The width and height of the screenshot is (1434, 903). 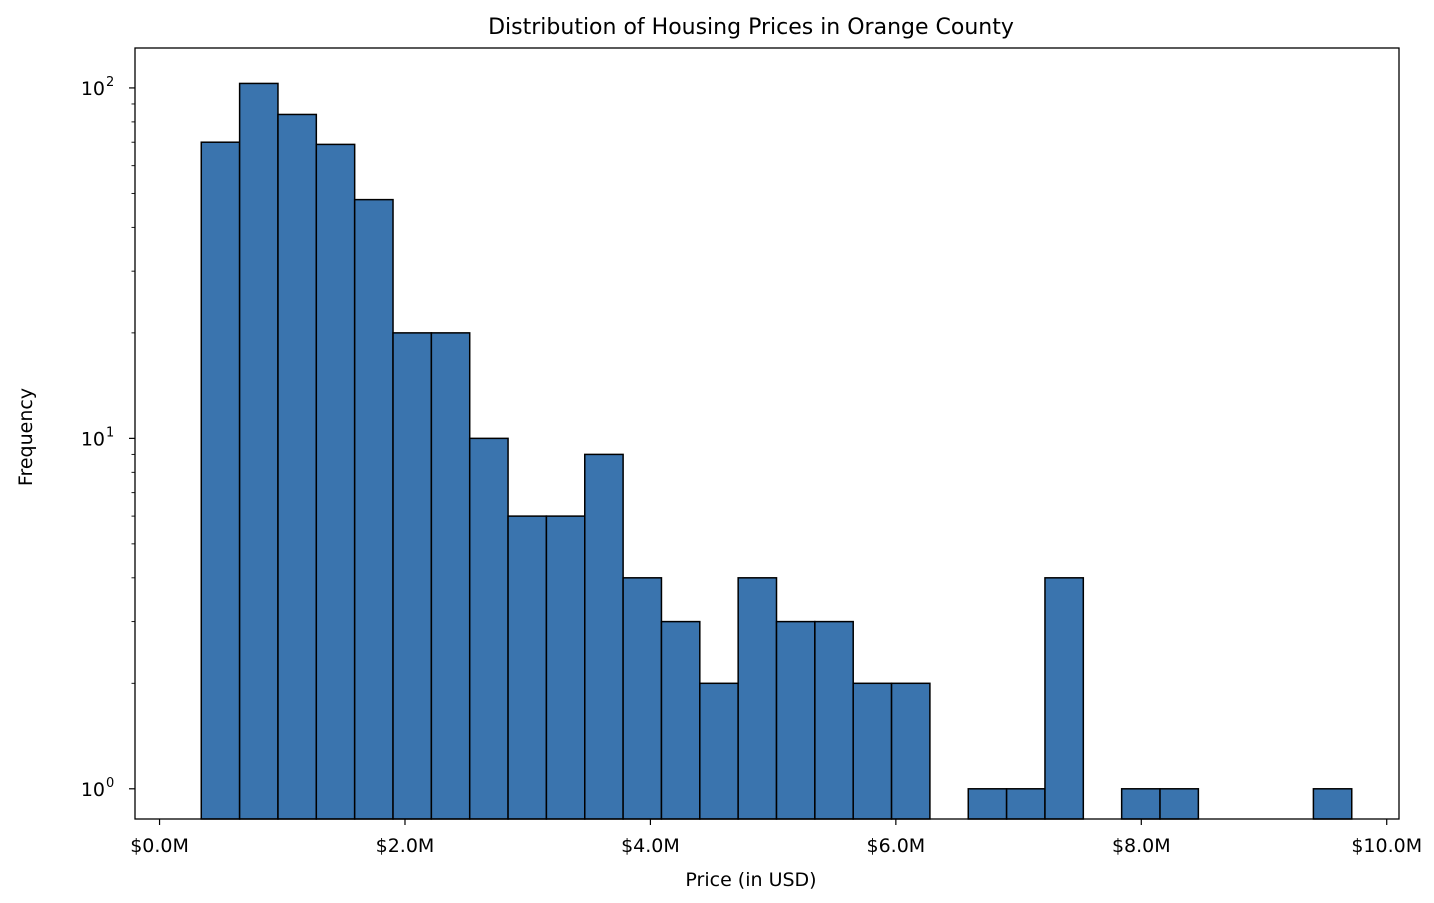 I want to click on y-axis-label: Frequency, so click(x=26, y=437).